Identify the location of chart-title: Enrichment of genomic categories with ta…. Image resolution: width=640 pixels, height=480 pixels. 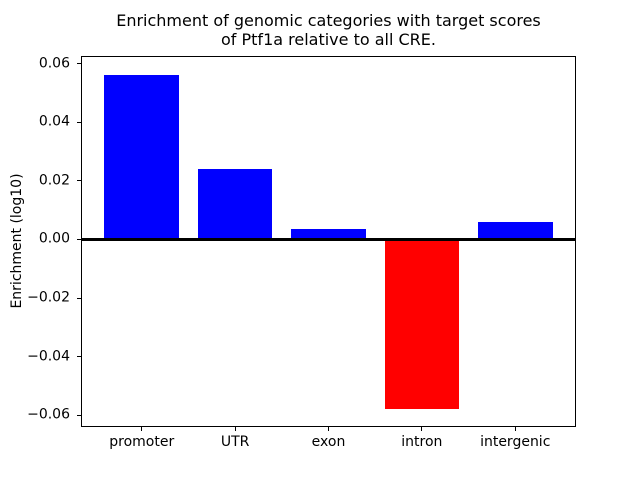
(328, 30).